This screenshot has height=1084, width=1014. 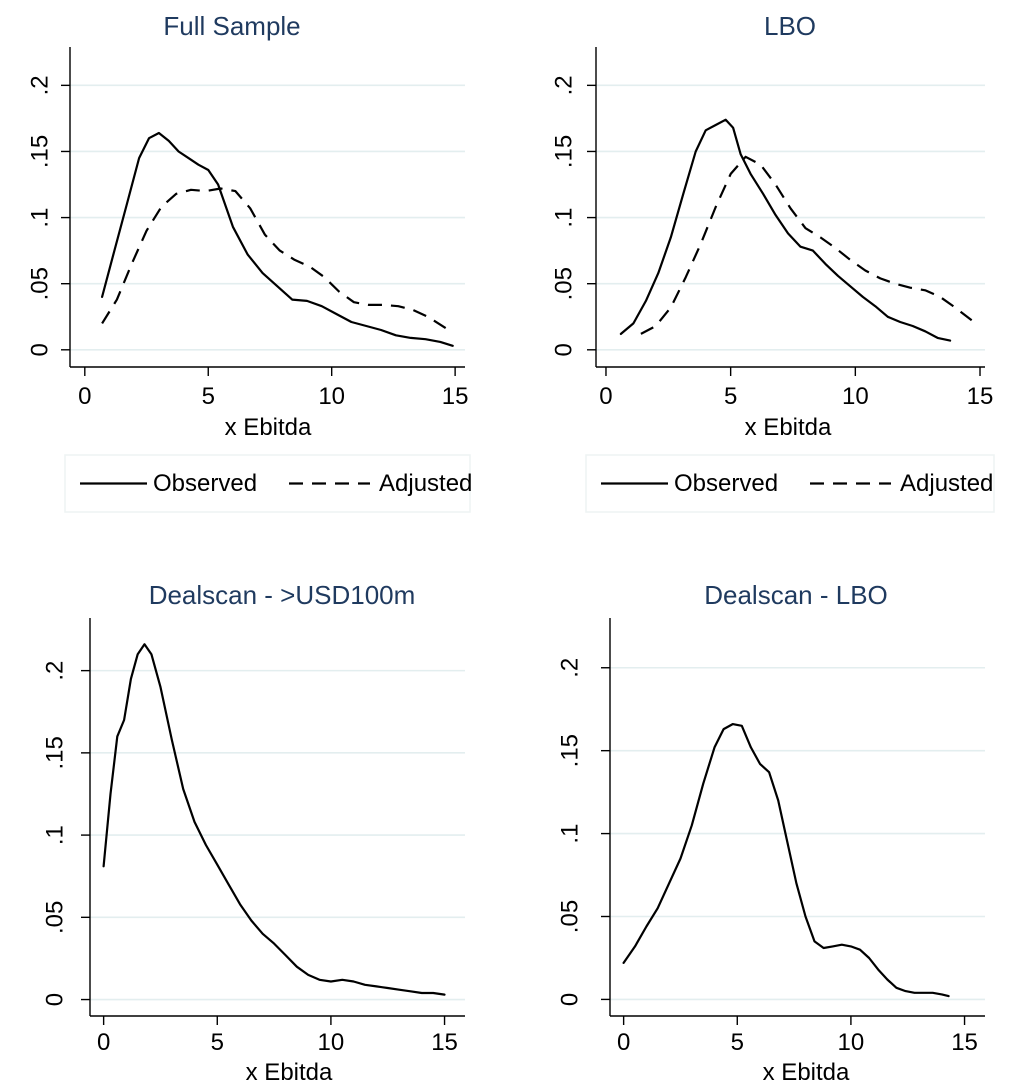 I want to click on chart-title: LBO, so click(x=790, y=26).